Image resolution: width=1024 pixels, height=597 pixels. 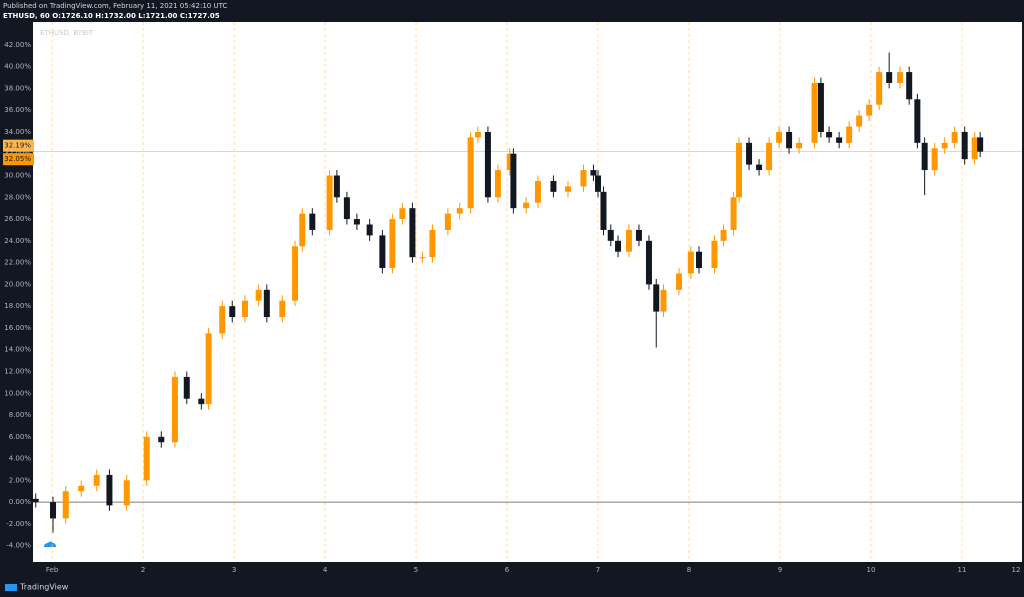 What do you see at coordinates (598, 570) in the screenshot?
I see `x-tick-label: 7` at bounding box center [598, 570].